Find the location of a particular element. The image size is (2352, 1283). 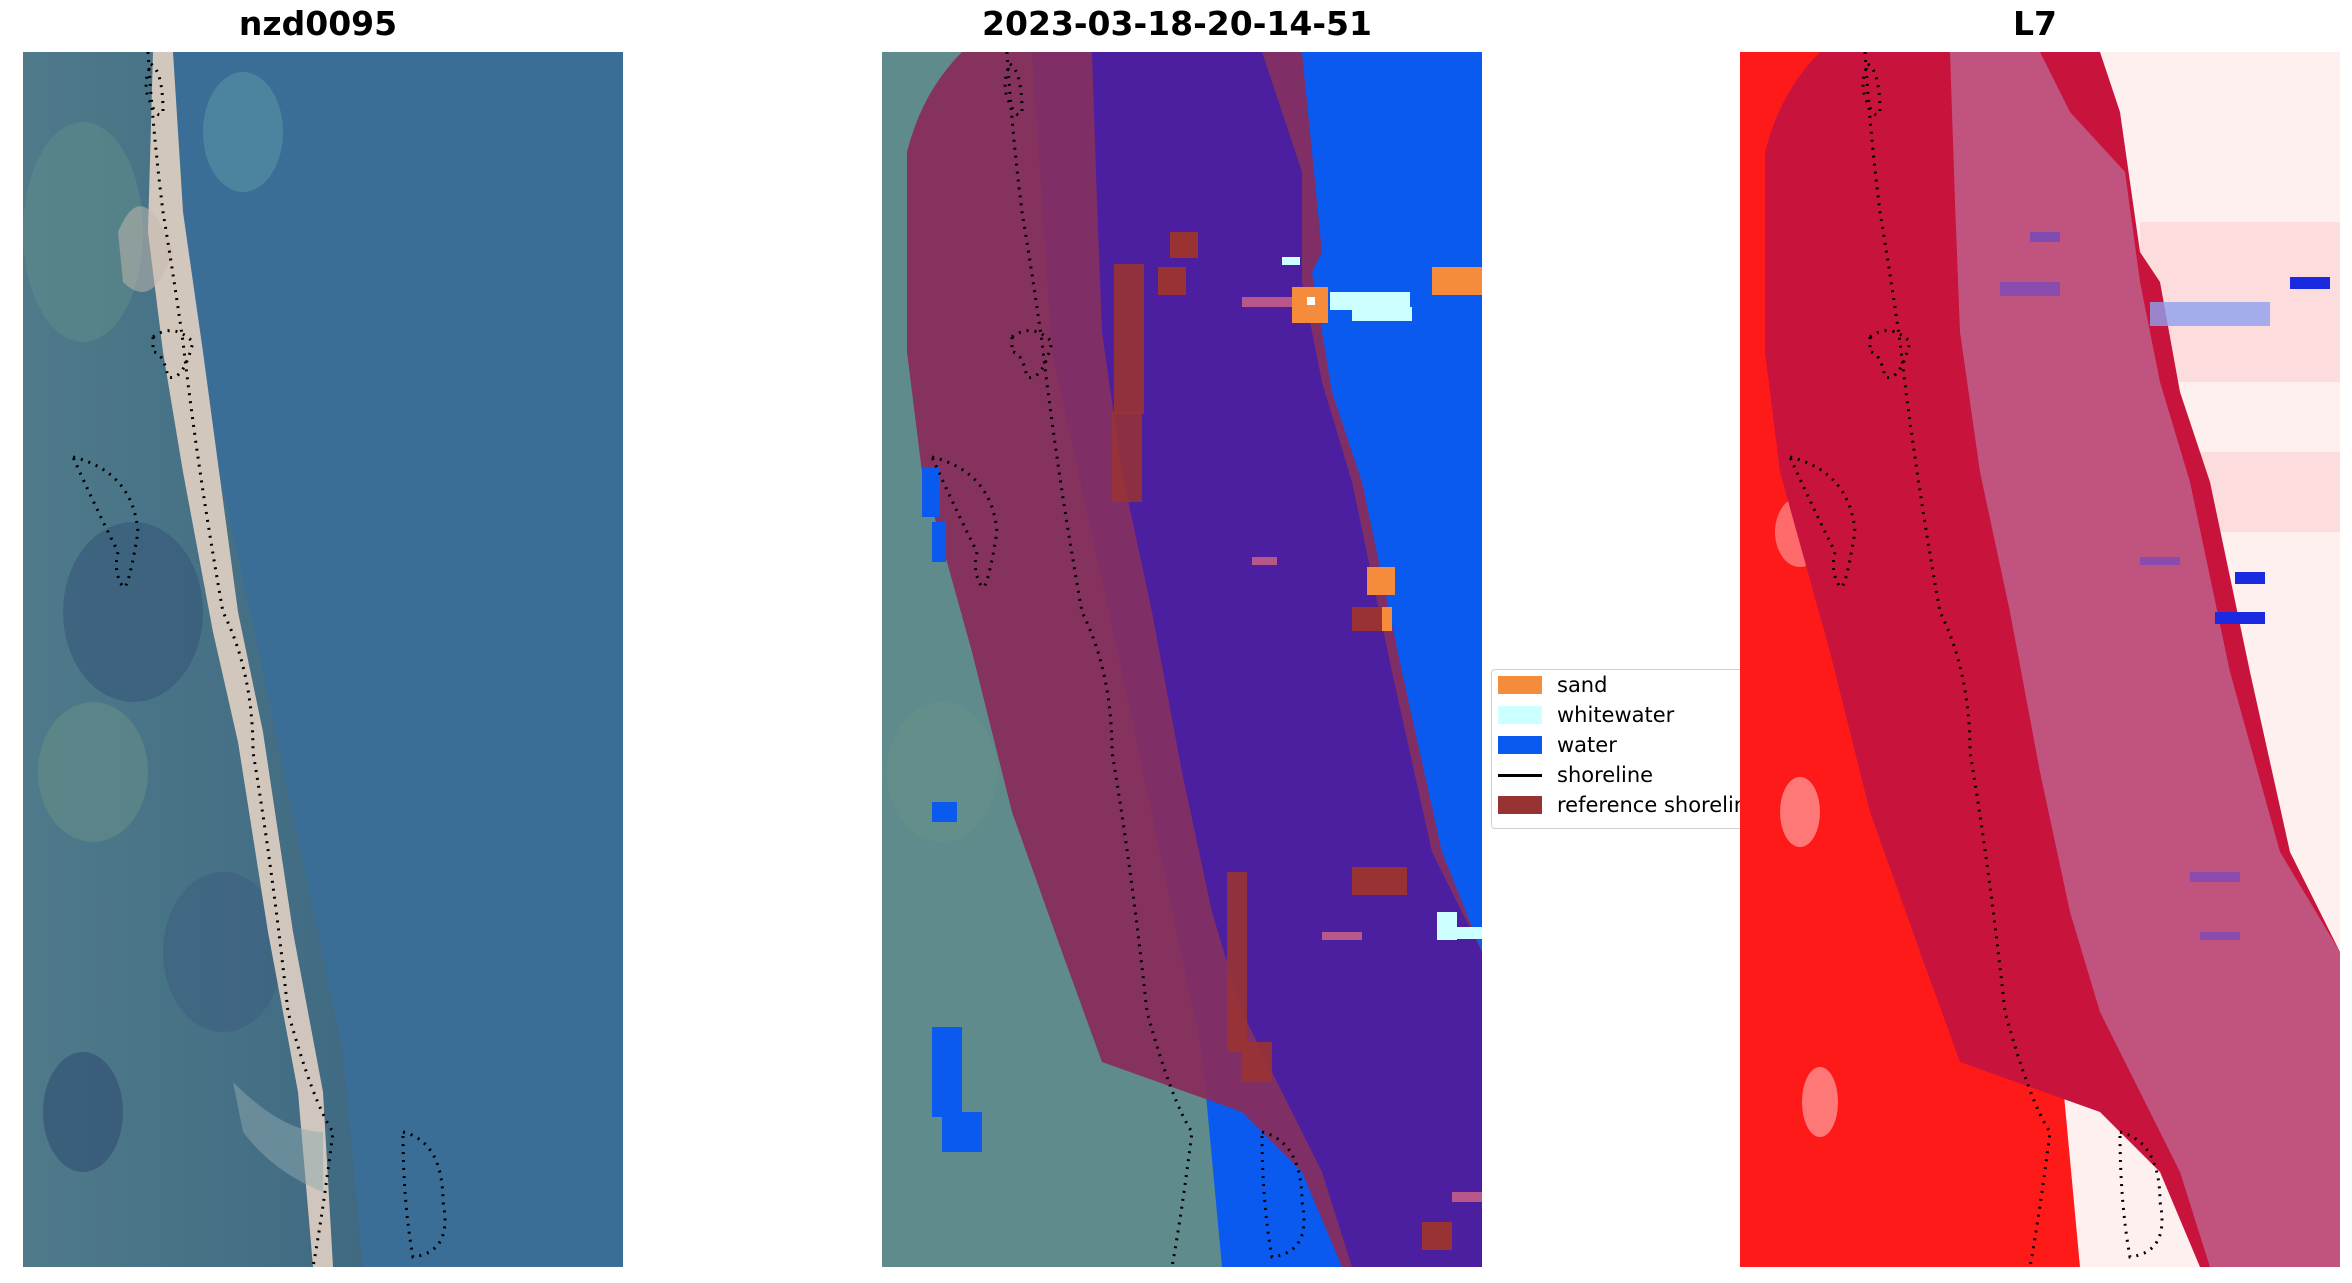

legend-item-sand: sand is located at coordinates (1552, 685).